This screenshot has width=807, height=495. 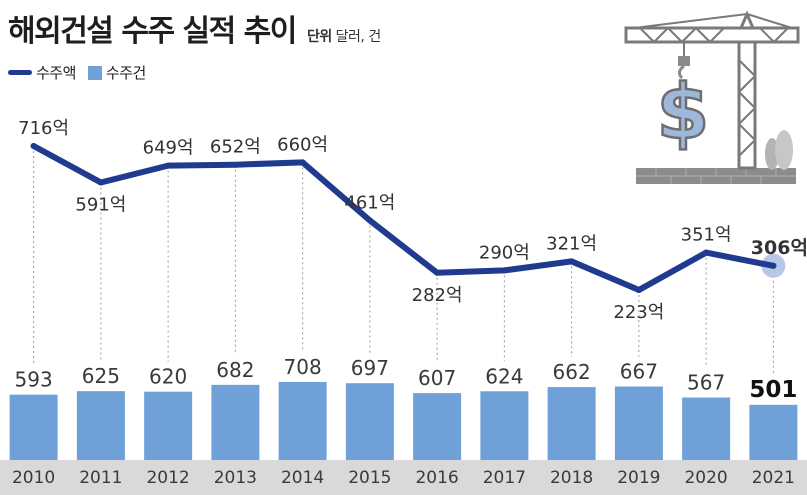 I want to click on x-tick-label: 2016, so click(x=436, y=478).